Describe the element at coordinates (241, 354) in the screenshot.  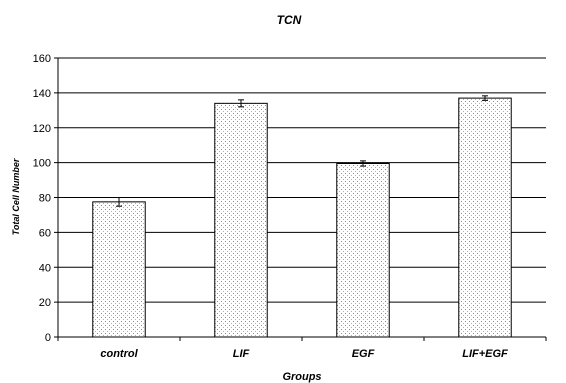
I see `x-tick-label: LIF` at that location.